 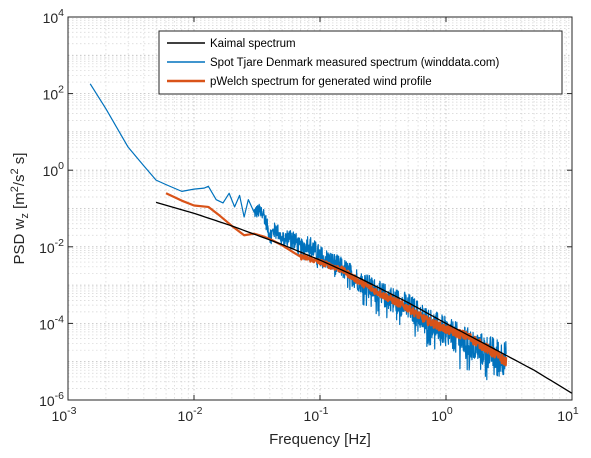 I want to click on y-tick-label: 10⁴, so click(x=54, y=16).